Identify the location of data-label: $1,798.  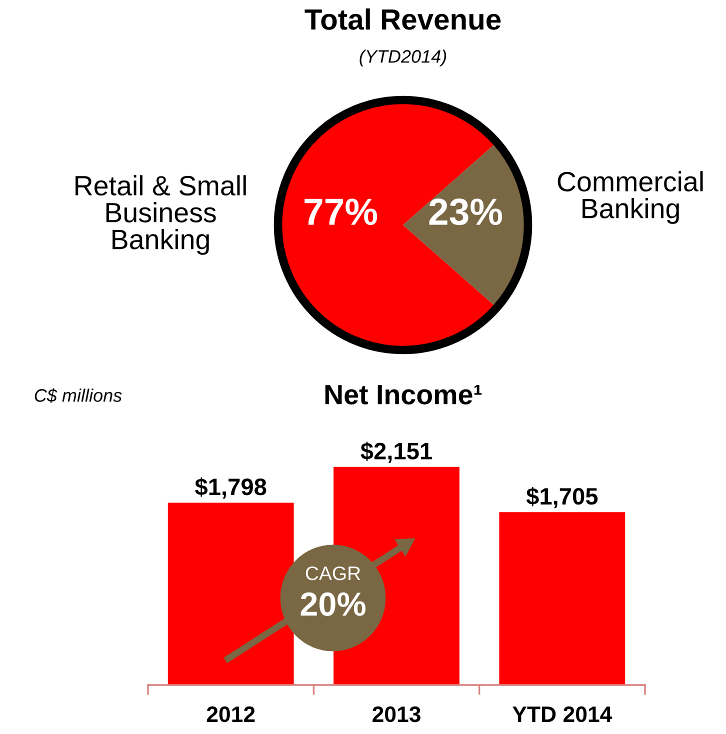
(230, 488).